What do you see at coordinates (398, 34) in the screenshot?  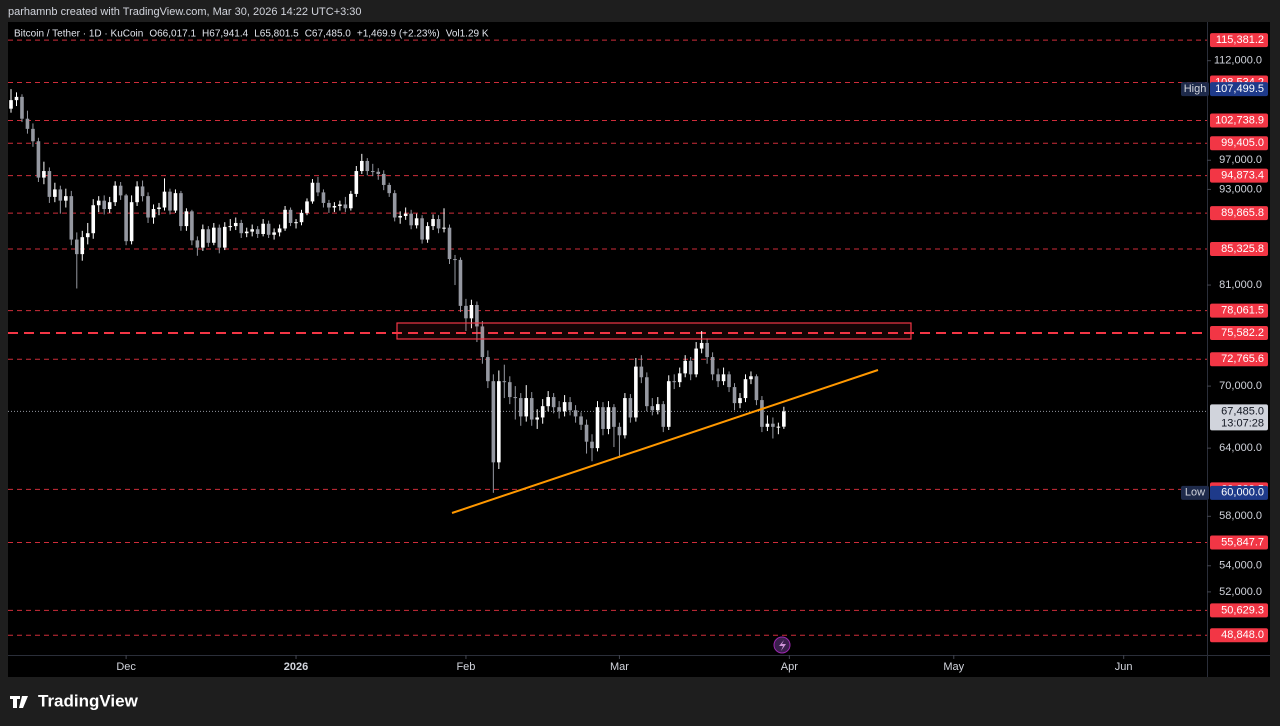 I see `legend-item: +1,469.9 (+2.23%)` at bounding box center [398, 34].